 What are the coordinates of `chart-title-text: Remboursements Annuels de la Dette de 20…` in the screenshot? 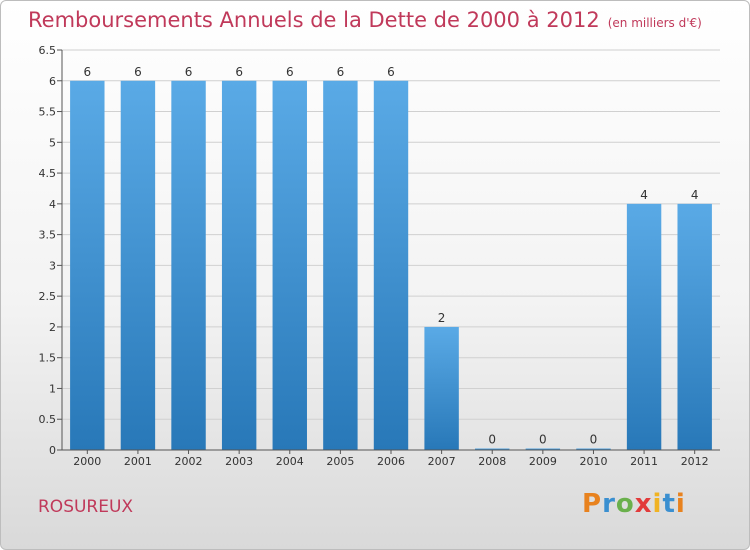 It's located at (314, 20).